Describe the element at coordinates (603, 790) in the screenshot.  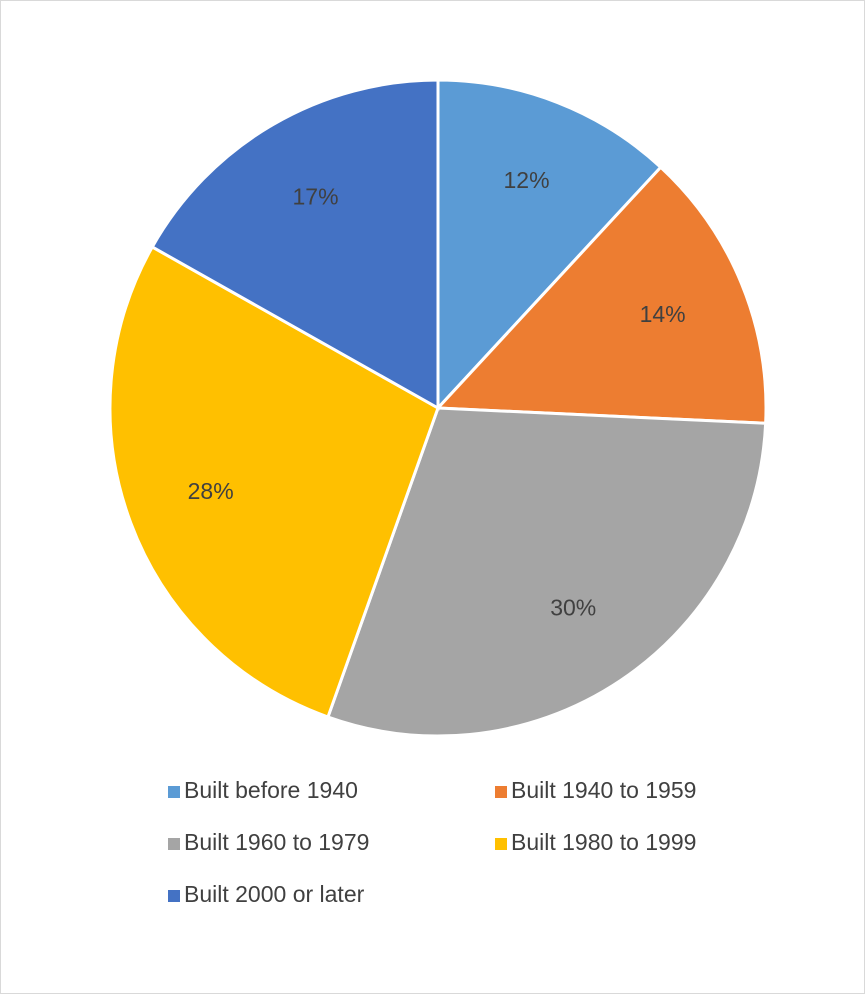
I see `legend-label: Built 1940 to 1959` at that location.